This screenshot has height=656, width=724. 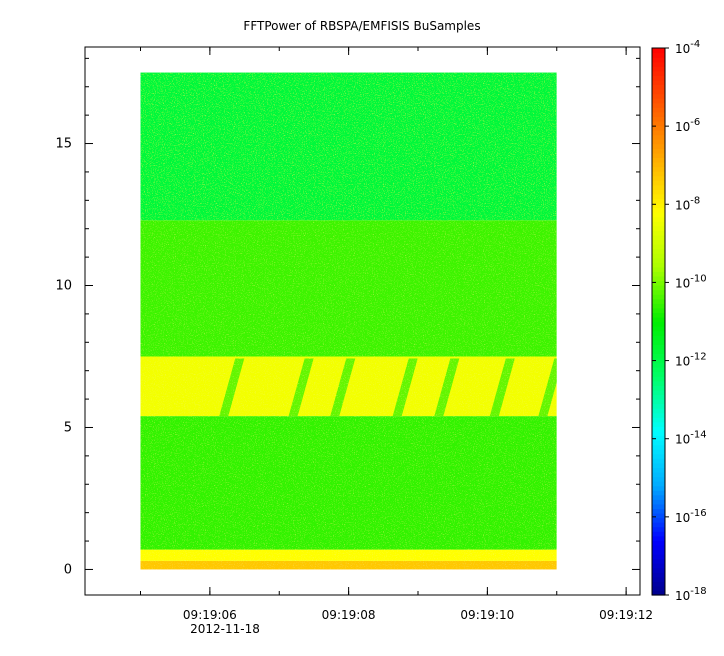 I want to click on x-tick-label: 09:19:06, so click(x=210, y=615).